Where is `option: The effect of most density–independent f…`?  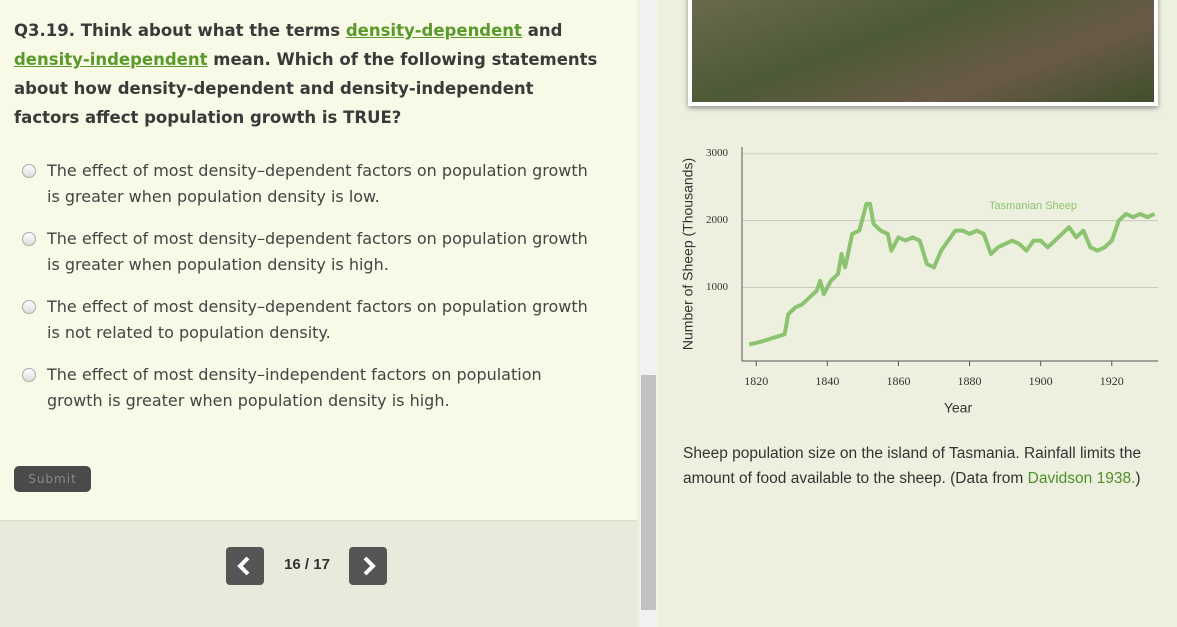
option: The effect of most density–independent f… is located at coordinates (312, 388).